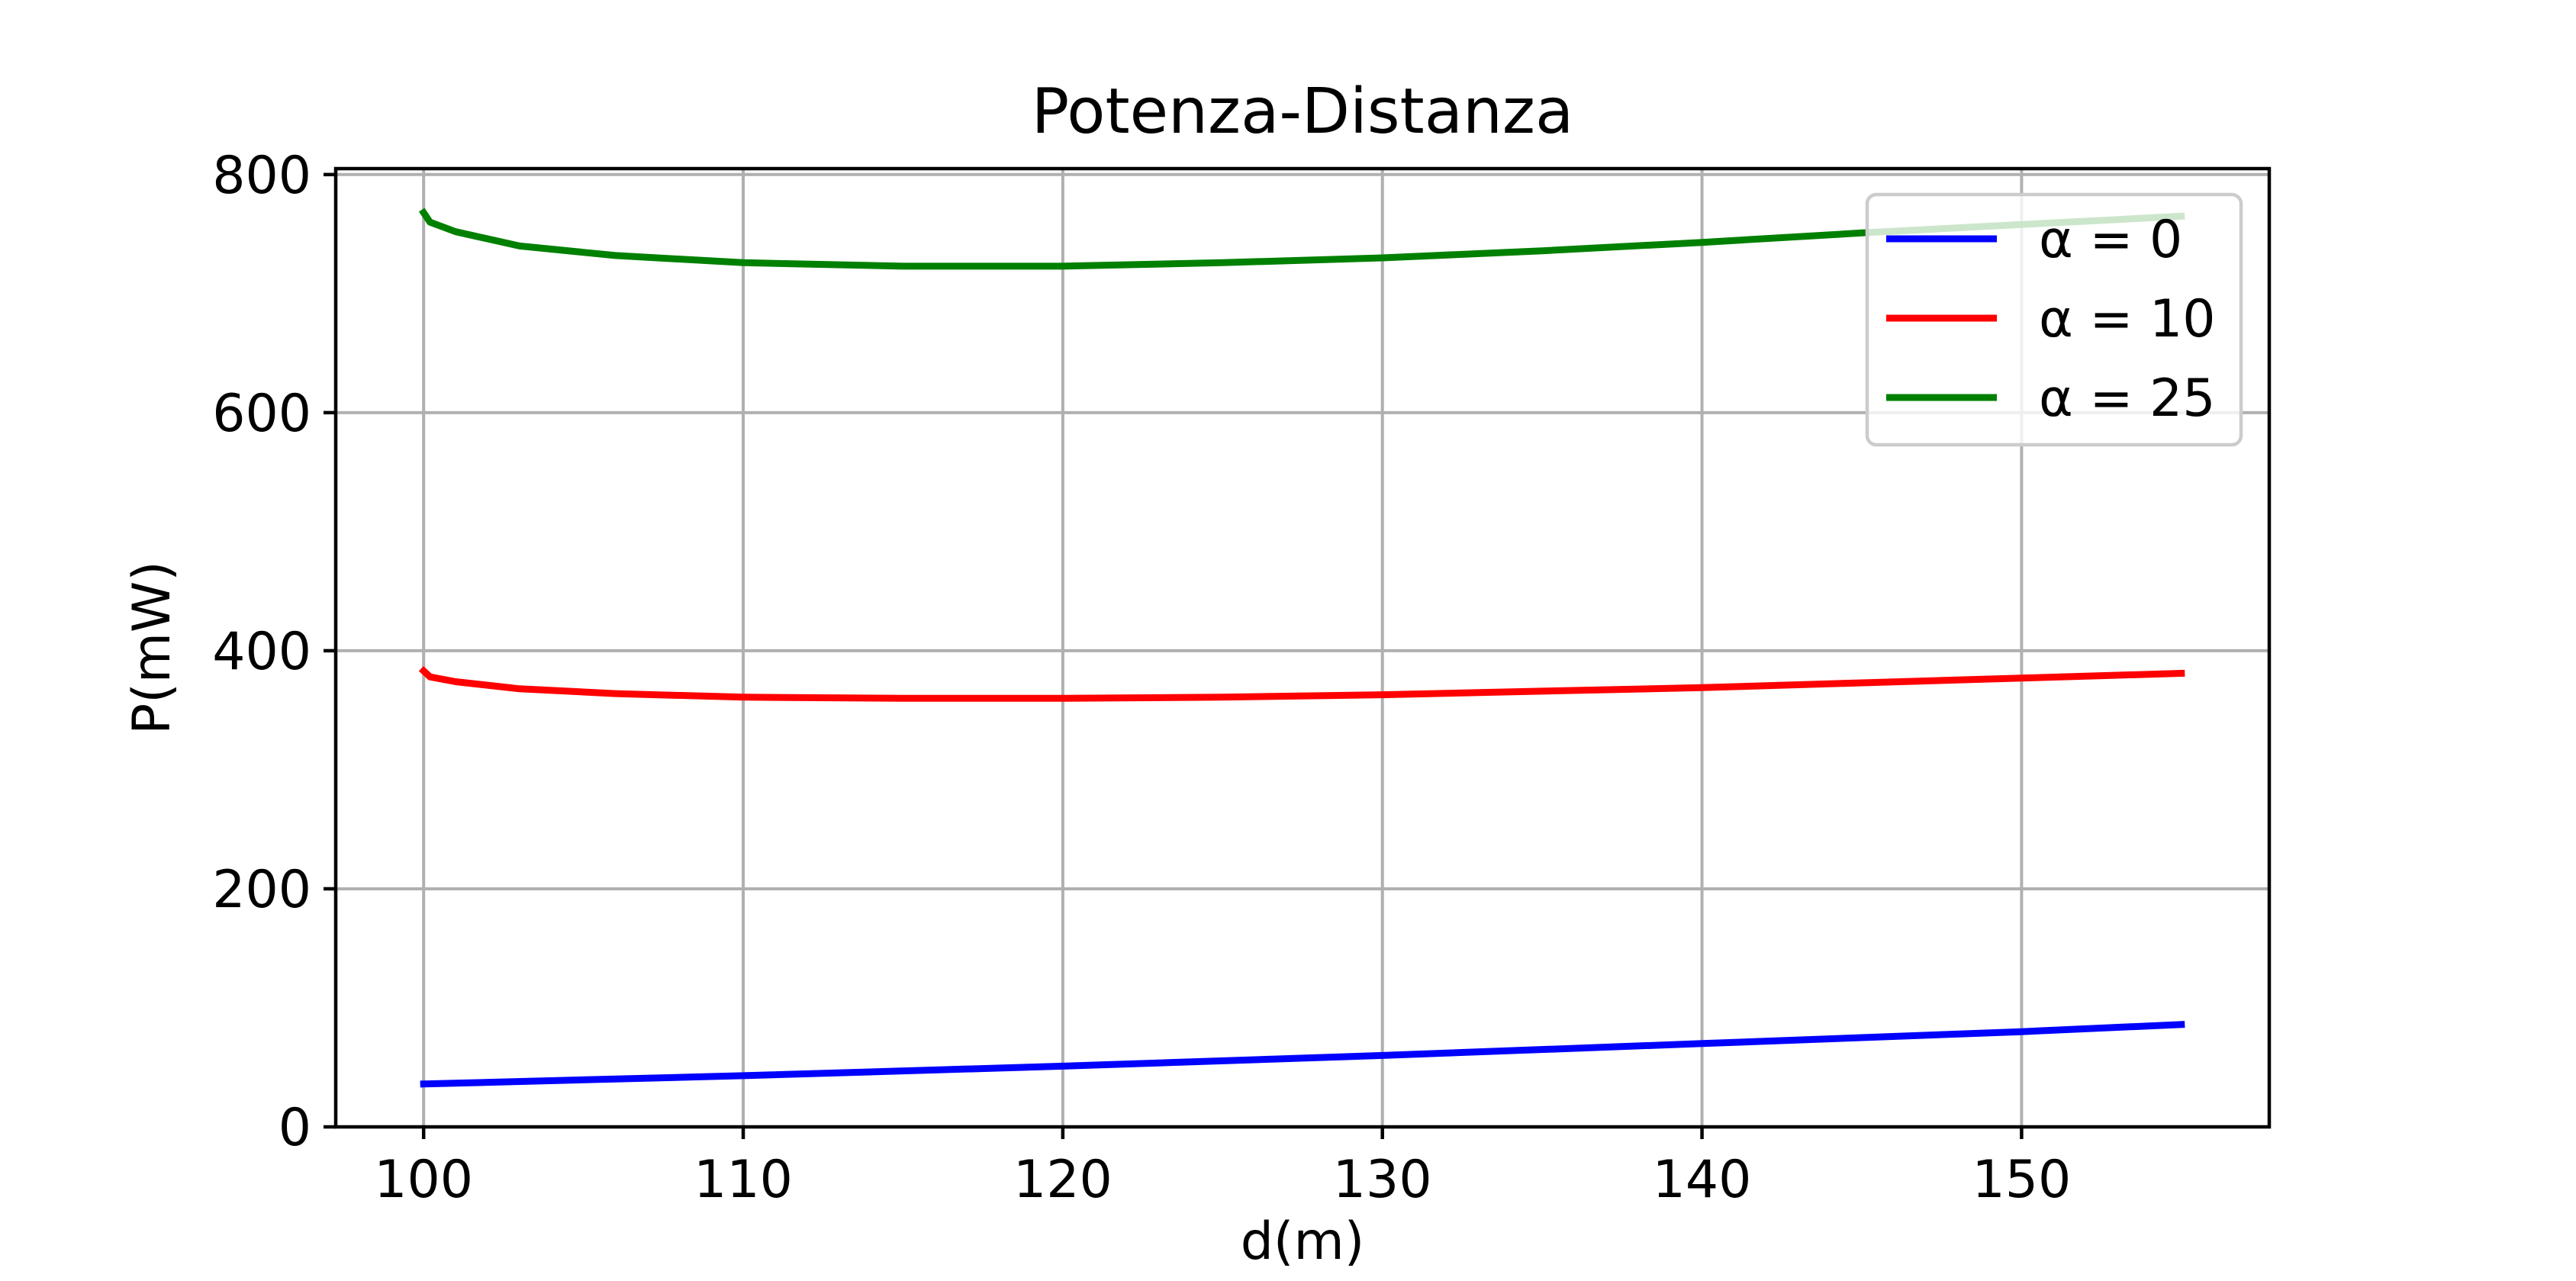 This screenshot has width=2576, height=1281. What do you see at coordinates (2021, 1180) in the screenshot?
I see `x-tick-label: 150` at bounding box center [2021, 1180].